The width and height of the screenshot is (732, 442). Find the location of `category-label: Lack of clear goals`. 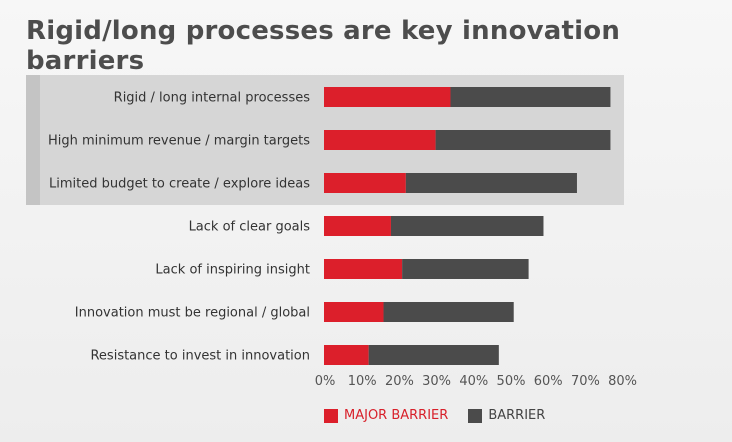

category-label: Lack of clear goals is located at coordinates (250, 227).